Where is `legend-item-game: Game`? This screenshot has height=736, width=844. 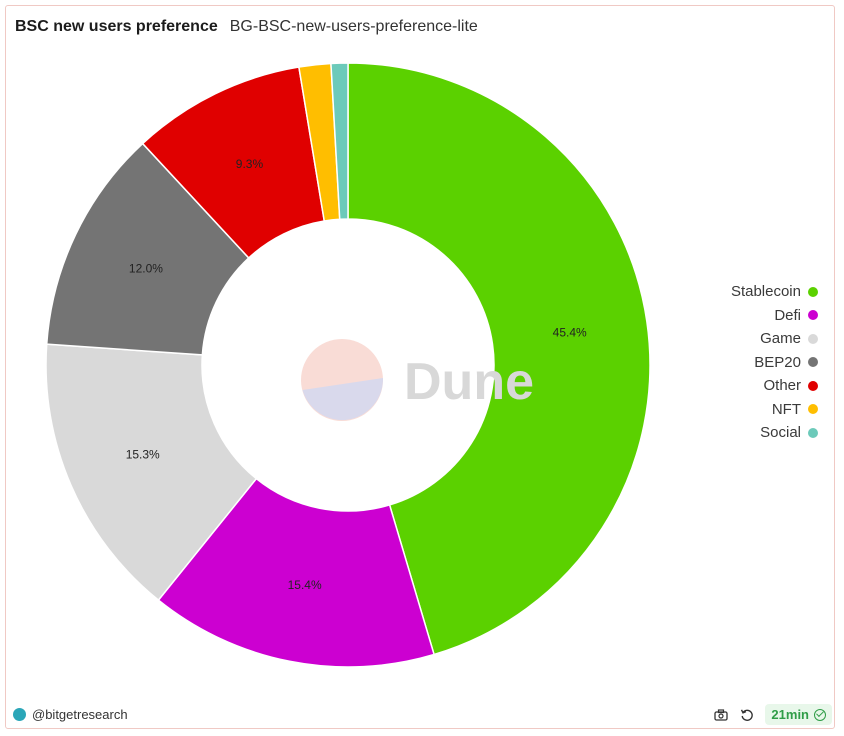 legend-item-game: Game is located at coordinates (774, 339).